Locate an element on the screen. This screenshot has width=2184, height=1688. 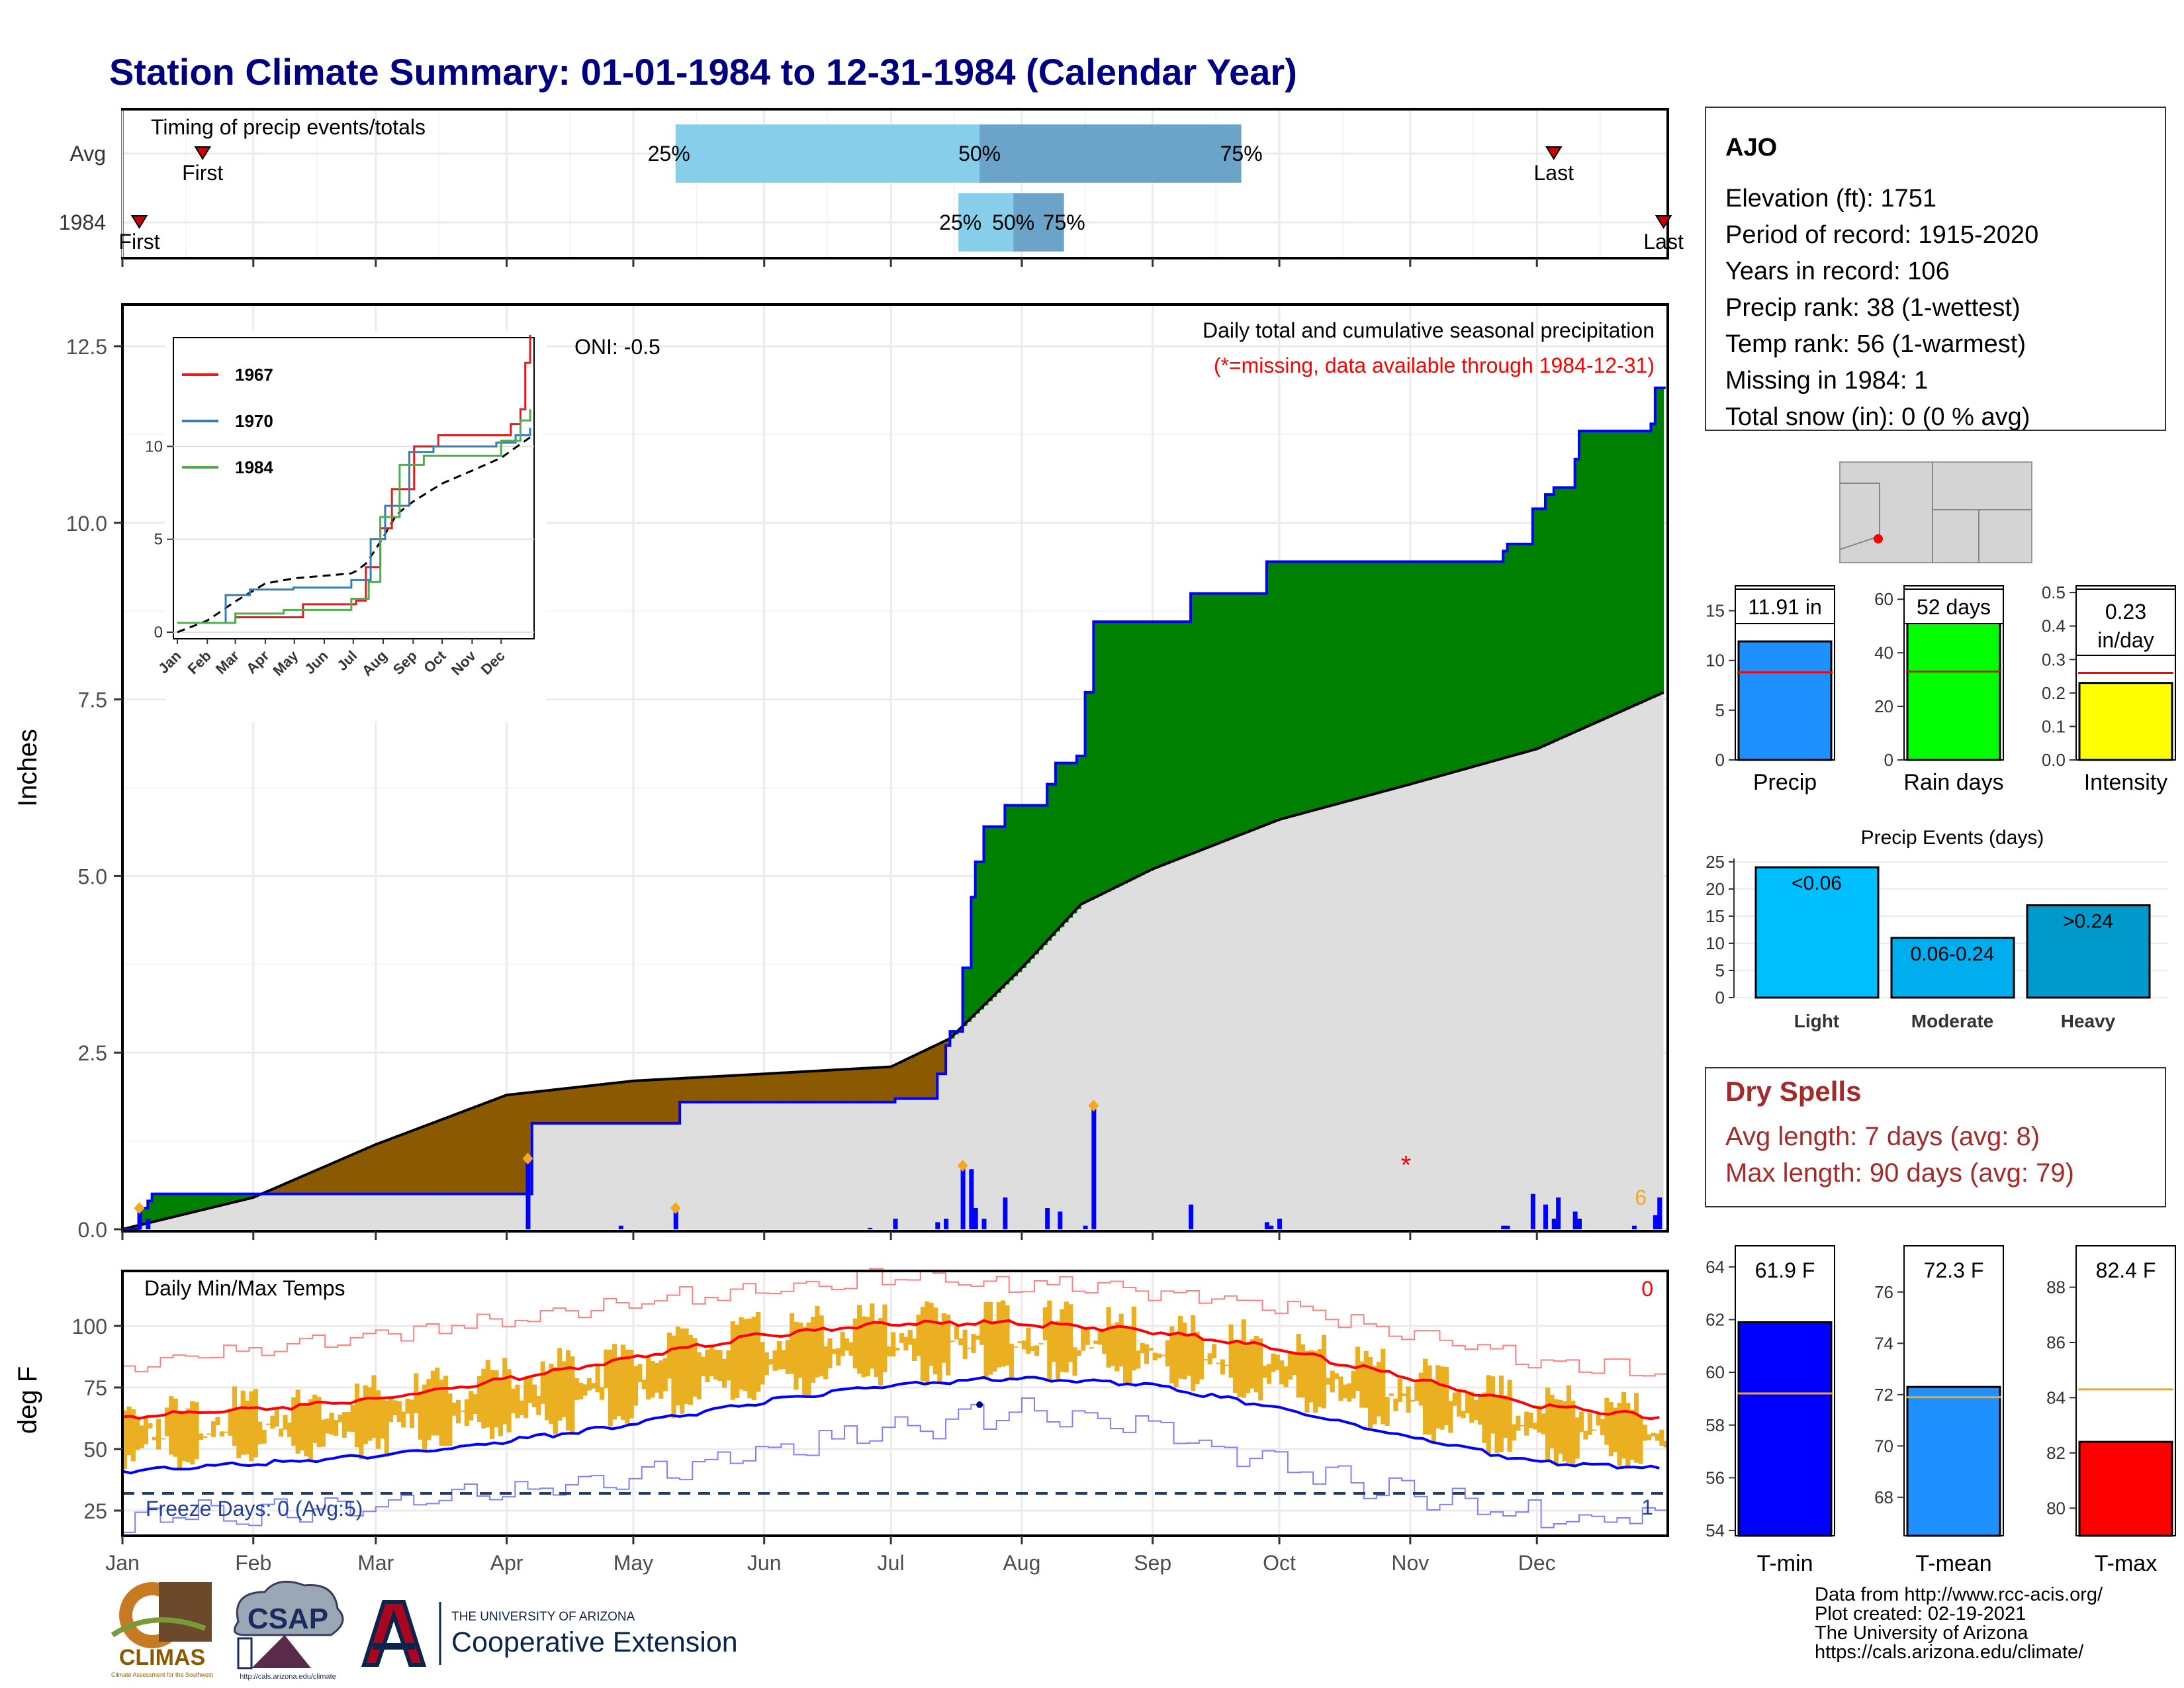
temp-summary-category-label: T-mean is located at coordinates (1953, 1563).